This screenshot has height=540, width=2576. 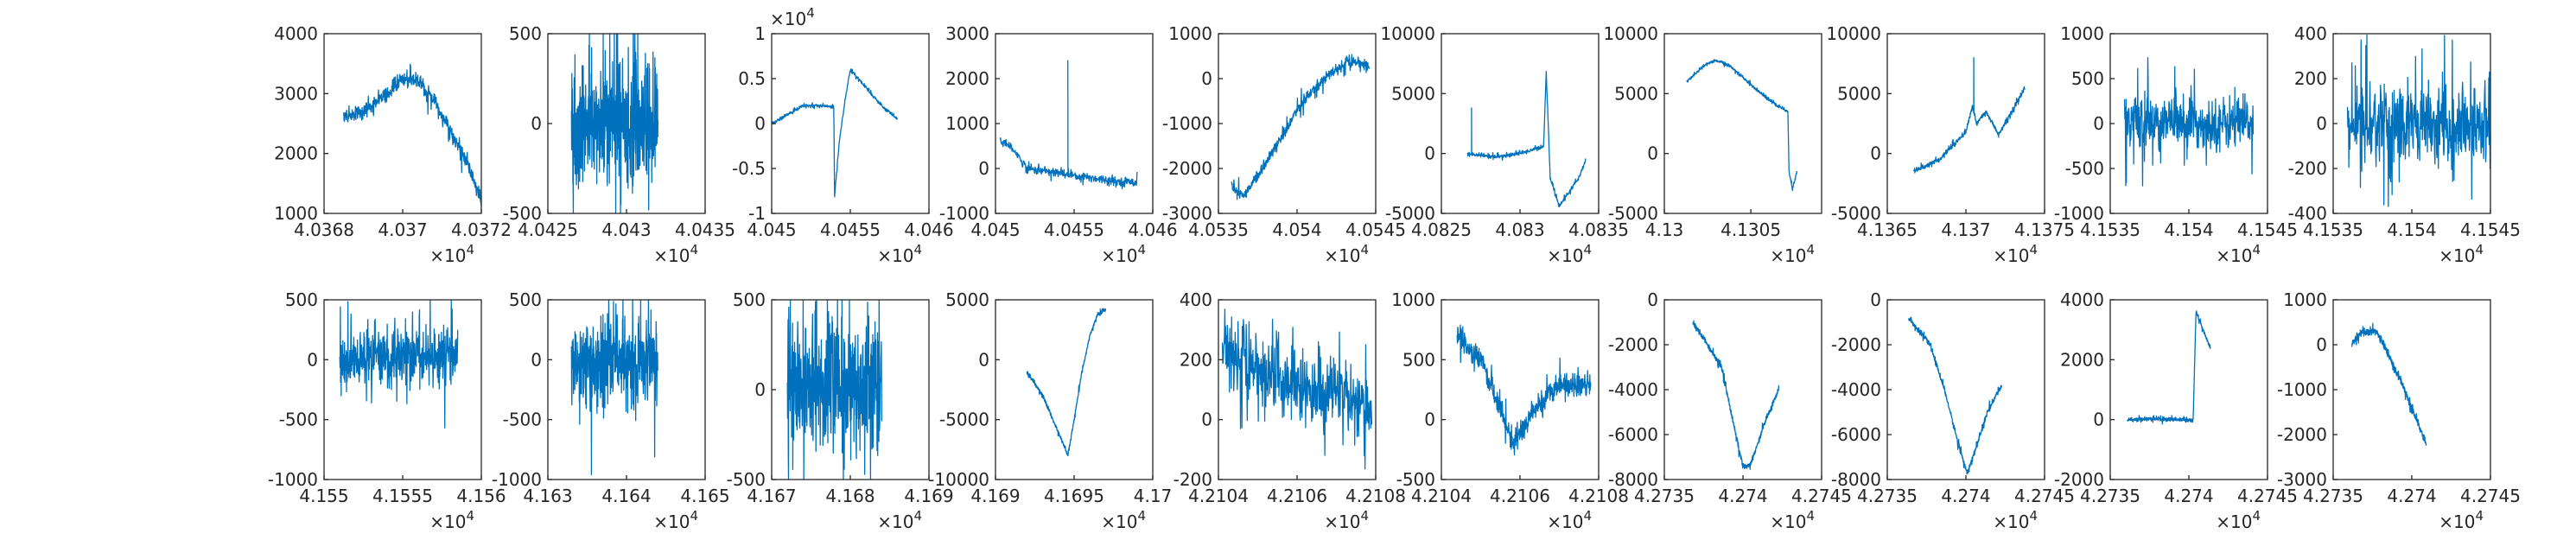 What do you see at coordinates (1442, 496) in the screenshot?
I see `x-tick-label-r2c6-0: 4.2104` at bounding box center [1442, 496].